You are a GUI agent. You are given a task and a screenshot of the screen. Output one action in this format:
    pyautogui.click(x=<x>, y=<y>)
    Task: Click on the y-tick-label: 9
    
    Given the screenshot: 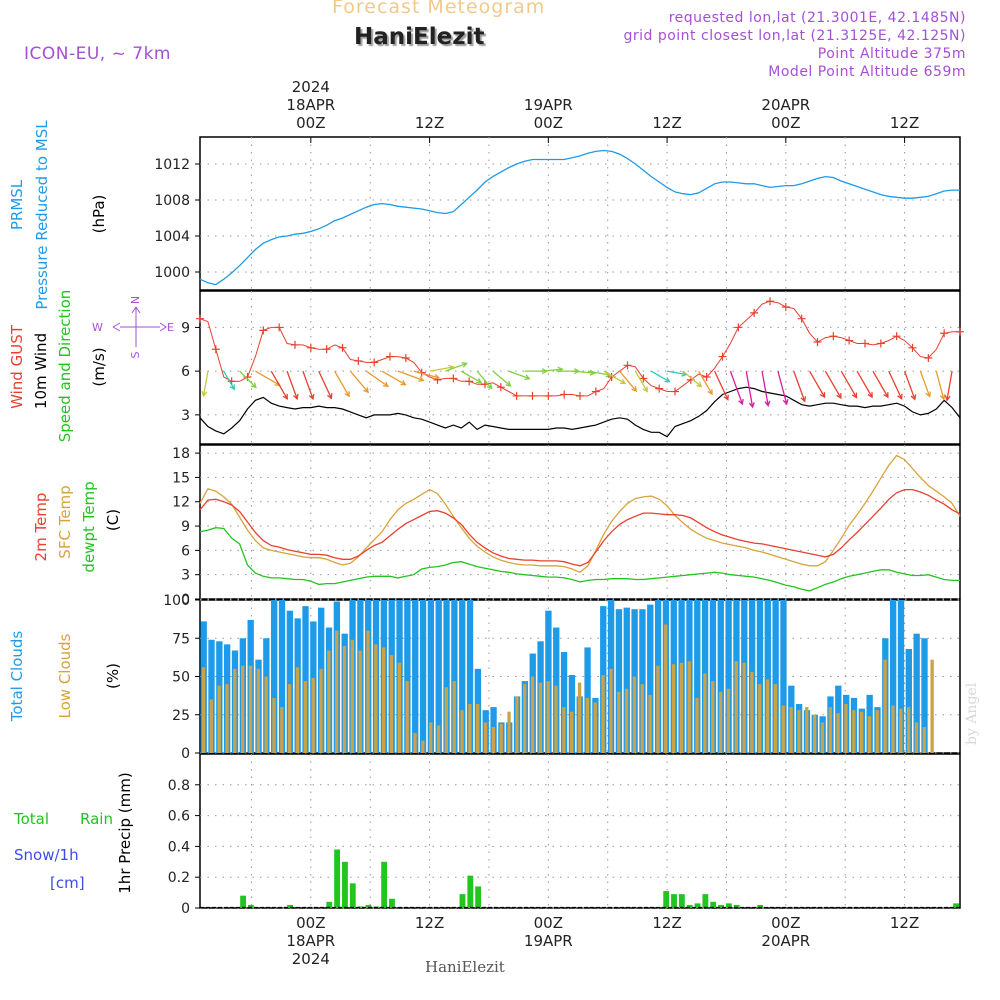 What is the action you would take?
    pyautogui.click(x=185, y=527)
    